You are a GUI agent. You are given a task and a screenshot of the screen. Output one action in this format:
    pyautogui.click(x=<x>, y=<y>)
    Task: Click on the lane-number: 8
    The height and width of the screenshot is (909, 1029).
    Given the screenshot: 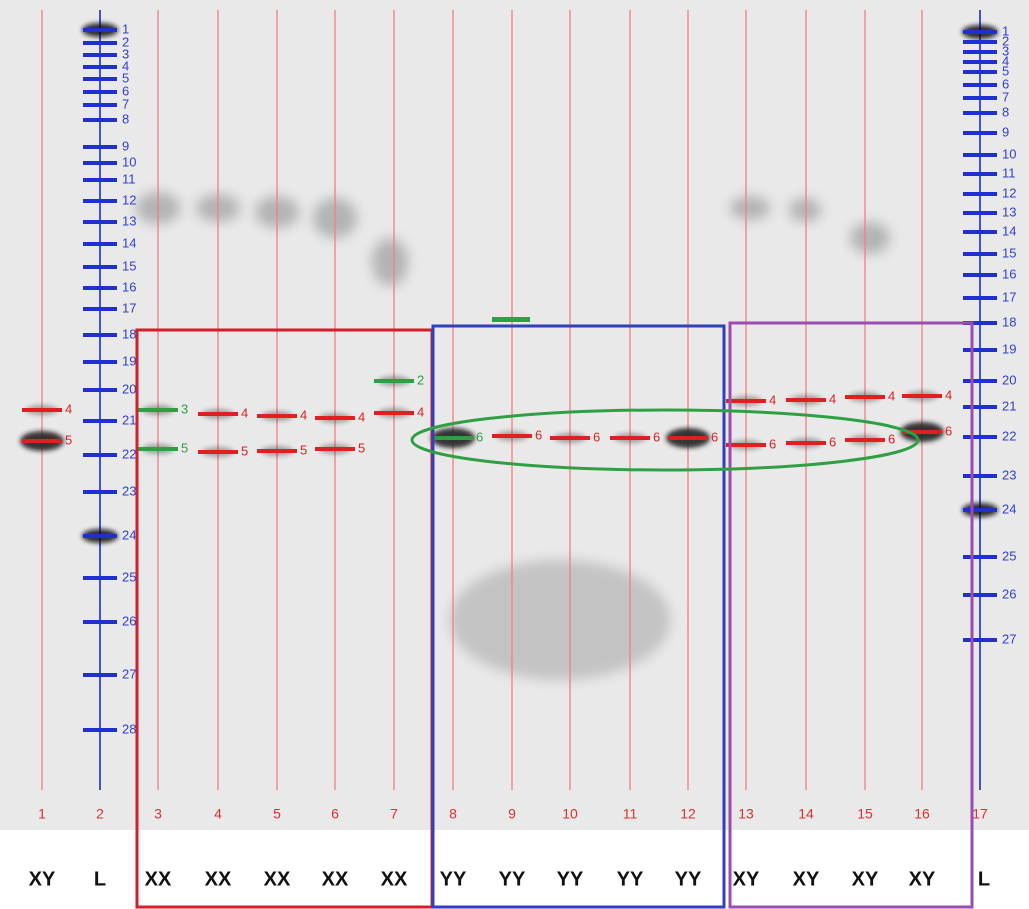 What is the action you would take?
    pyautogui.click(x=453, y=814)
    